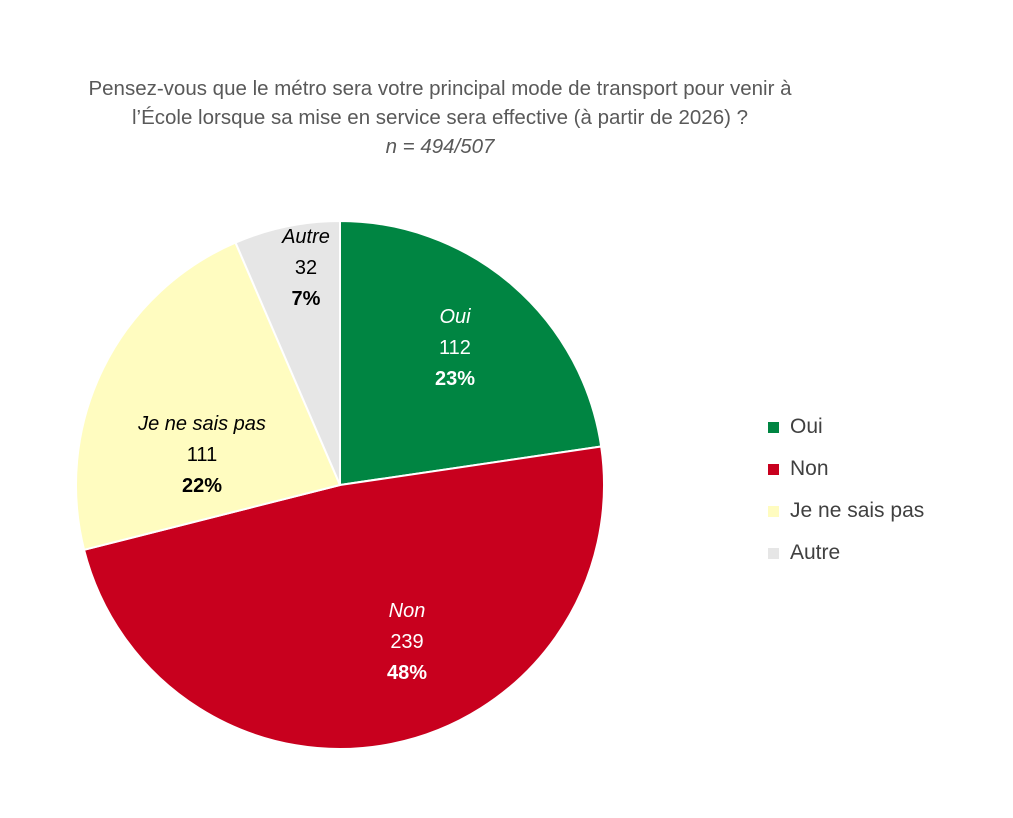 The width and height of the screenshot is (1013, 818). What do you see at coordinates (455, 317) in the screenshot?
I see `slice-category-oui: Oui` at bounding box center [455, 317].